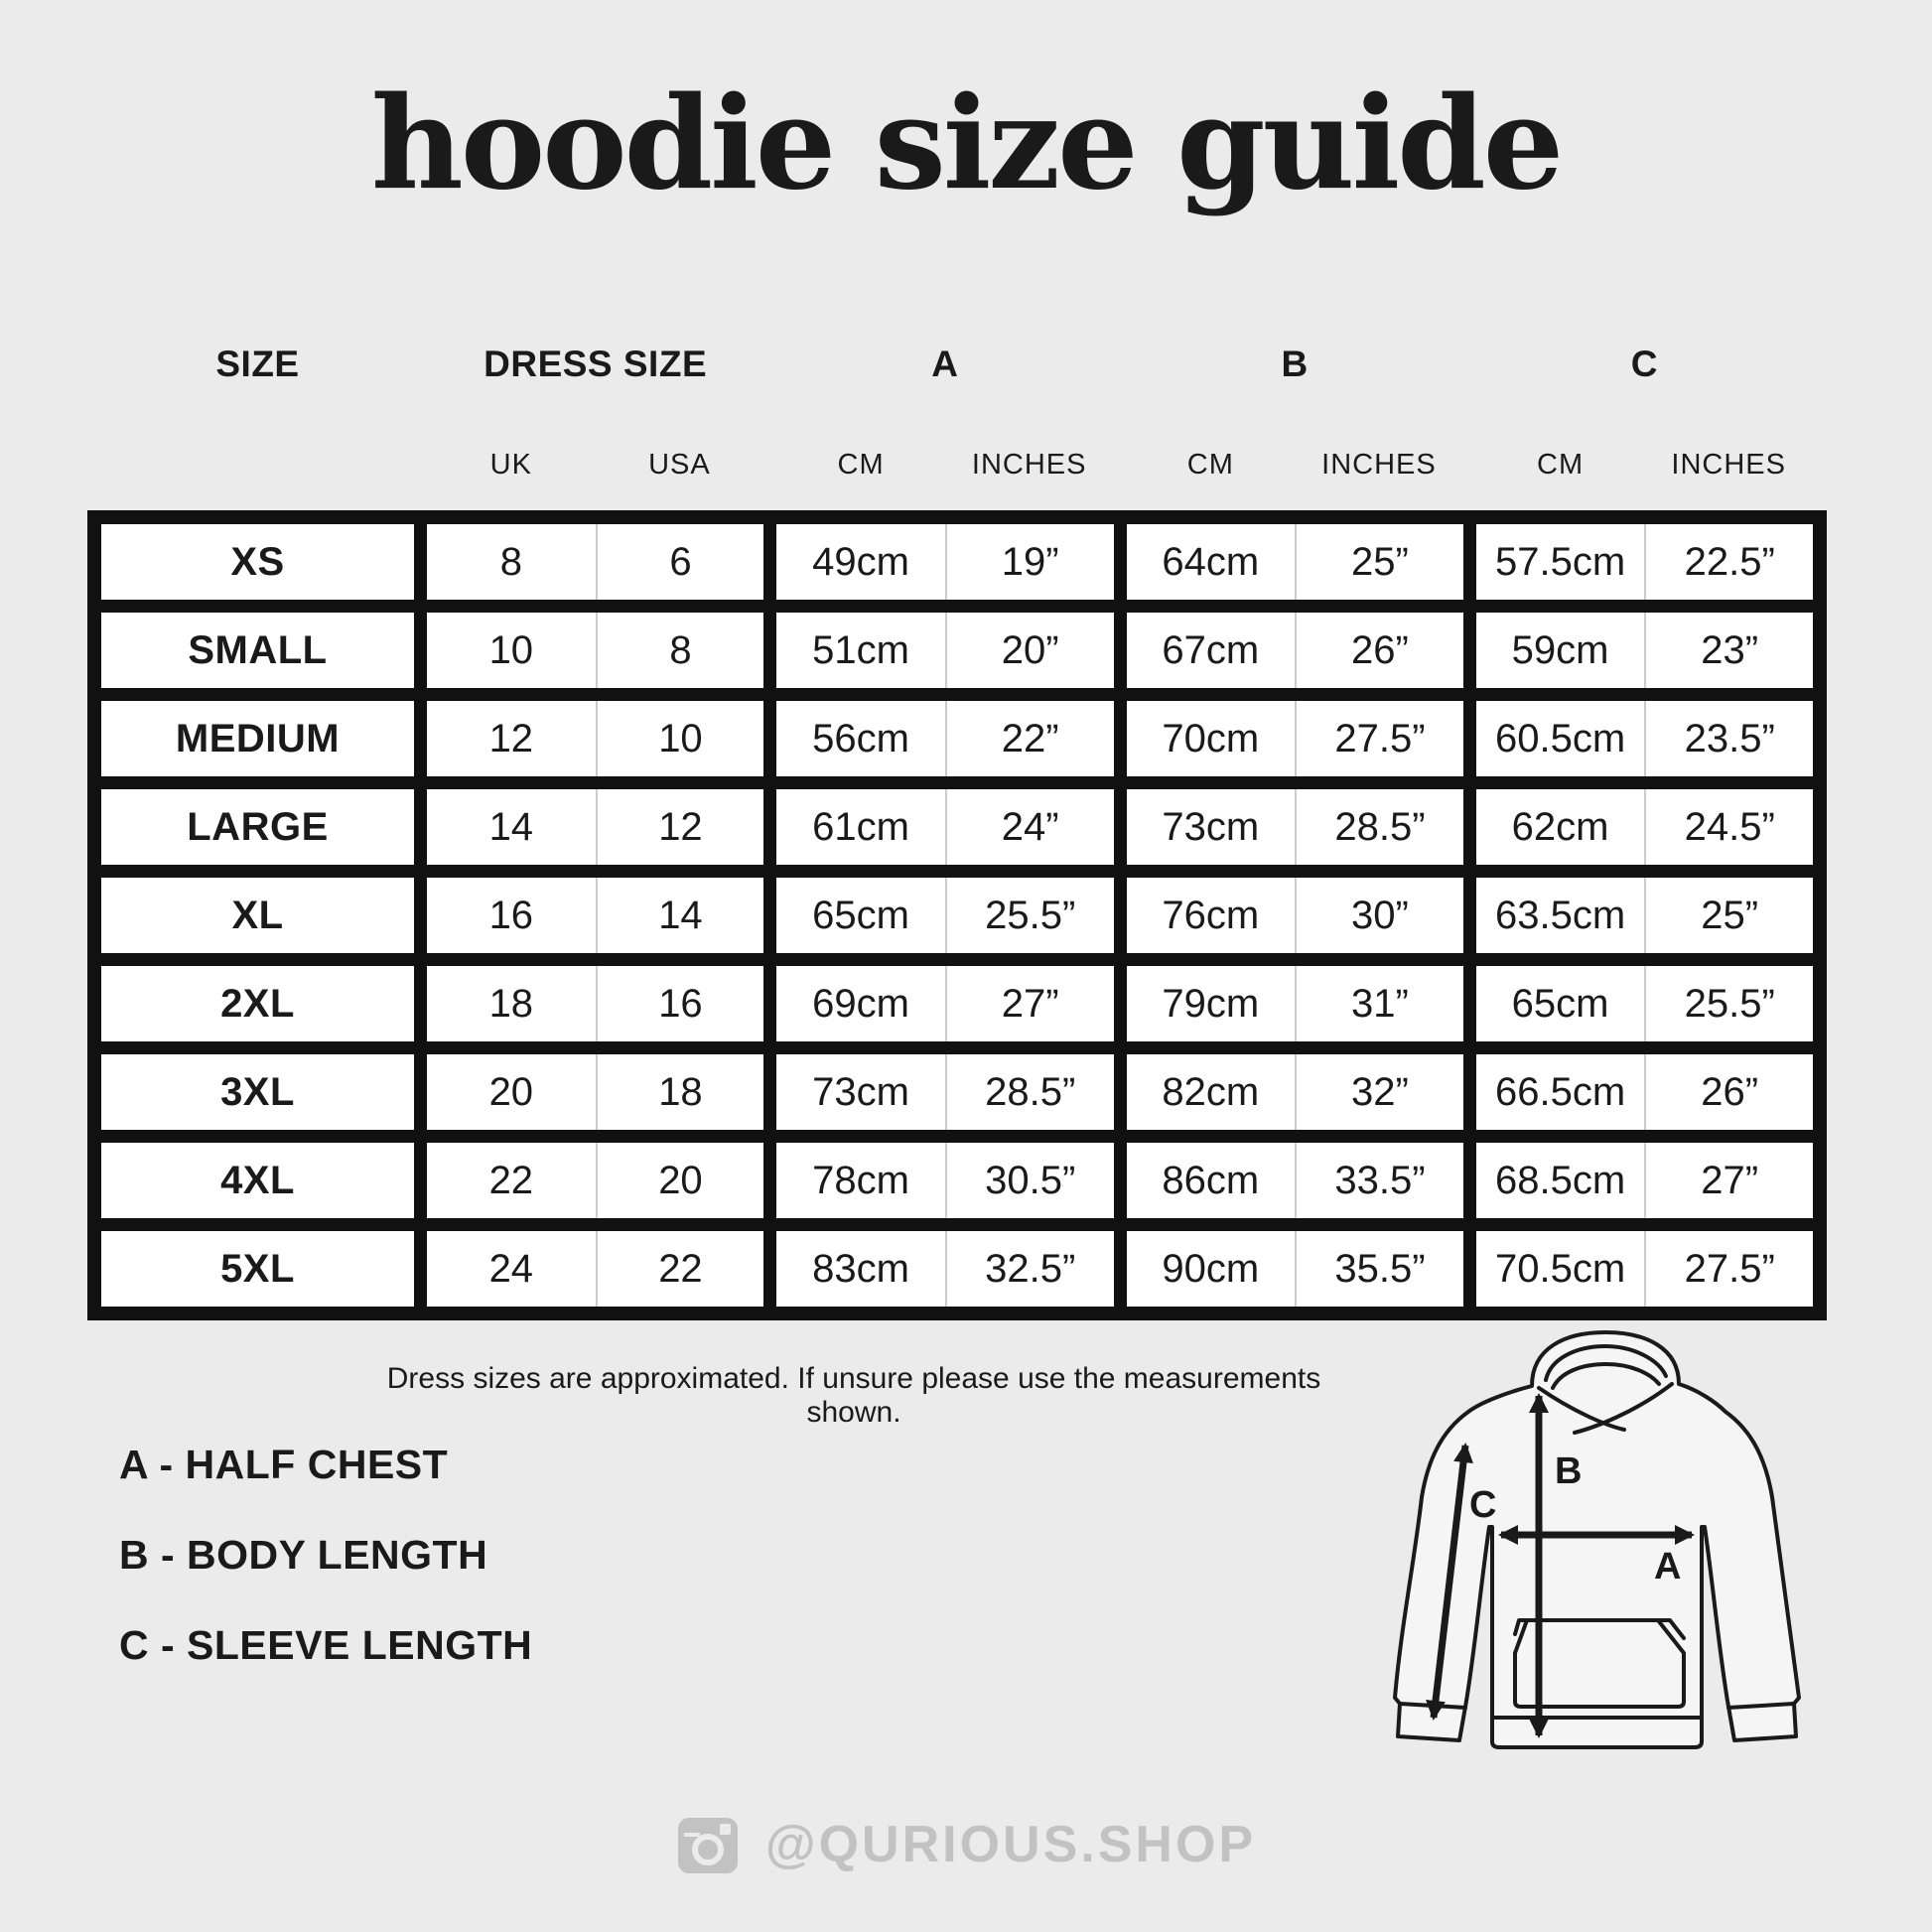  Describe the element at coordinates (945, 466) in the screenshot. I see `sub-header-a: CM INCHES` at that location.